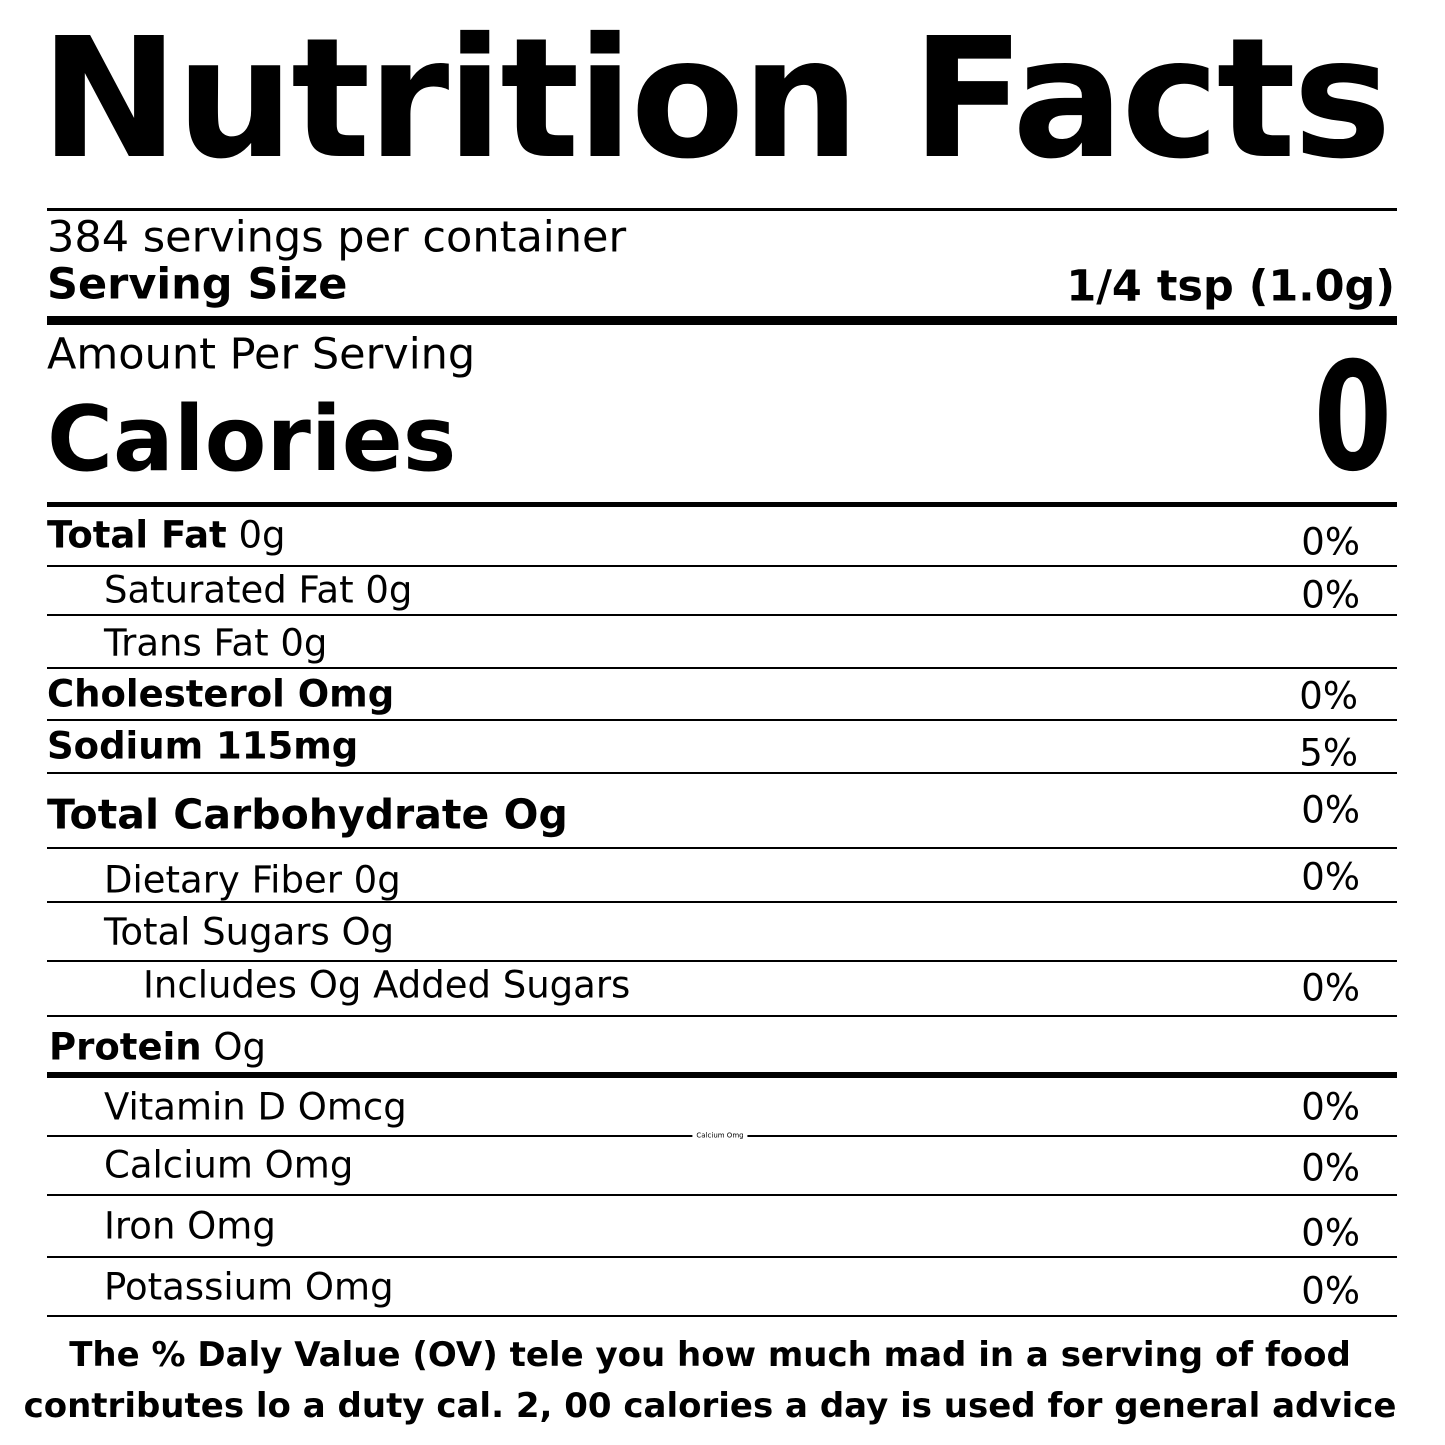 Image resolution: width=1445 pixels, height=1445 pixels. Describe the element at coordinates (203, 746) in the screenshot. I see `nutrient-label: Sodium 115mg` at that location.